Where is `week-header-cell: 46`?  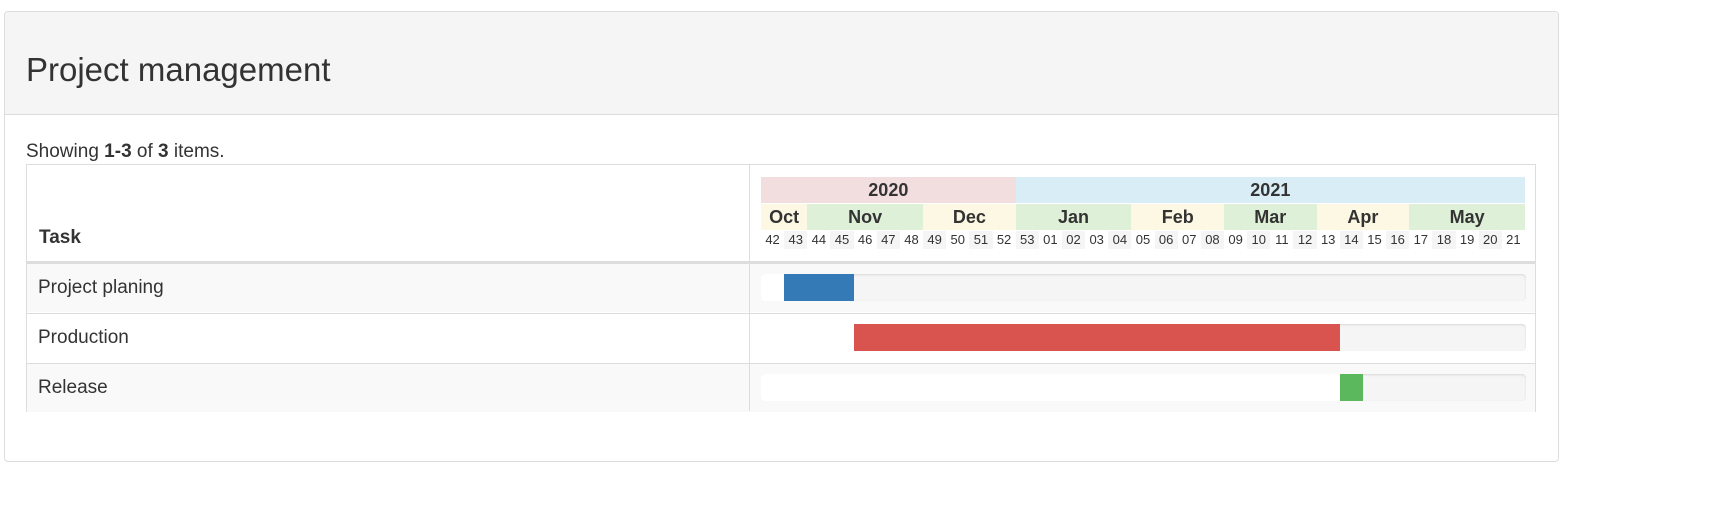 week-header-cell: 46 is located at coordinates (865, 239).